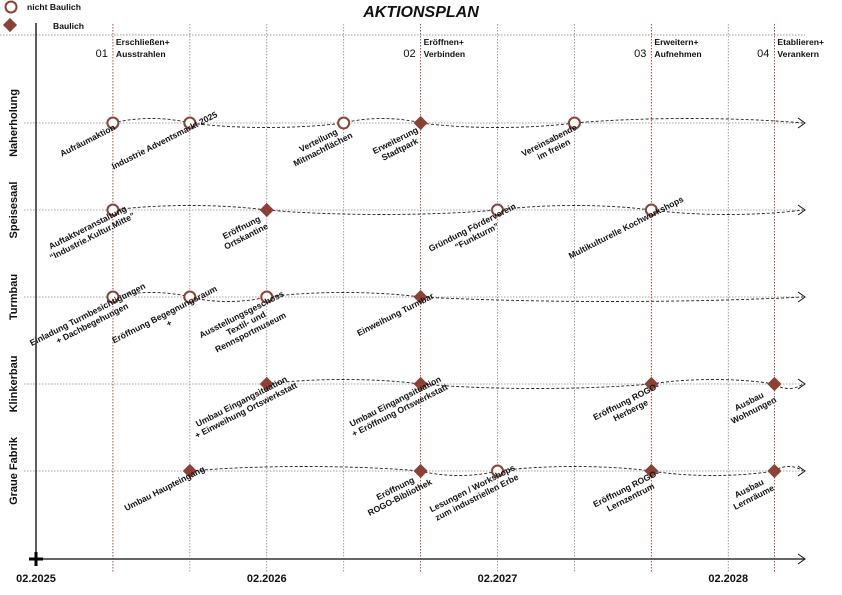  Describe the element at coordinates (54, 7) in the screenshot. I see `legend-label-nicht-baulich: nicht Baulich` at that location.